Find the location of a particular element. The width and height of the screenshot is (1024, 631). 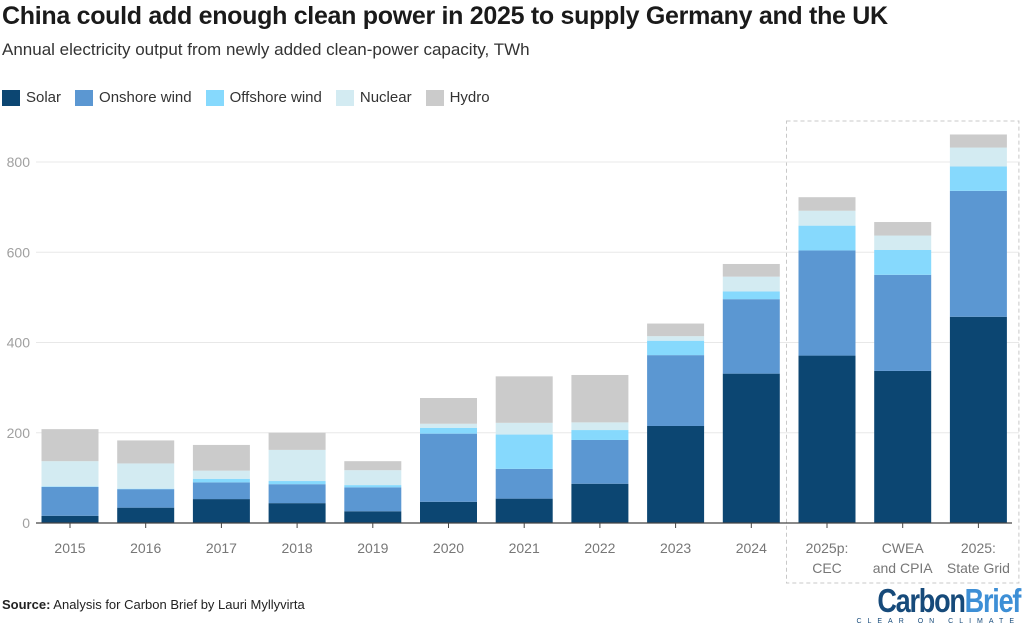

legend-label: Solar is located at coordinates (44, 97).